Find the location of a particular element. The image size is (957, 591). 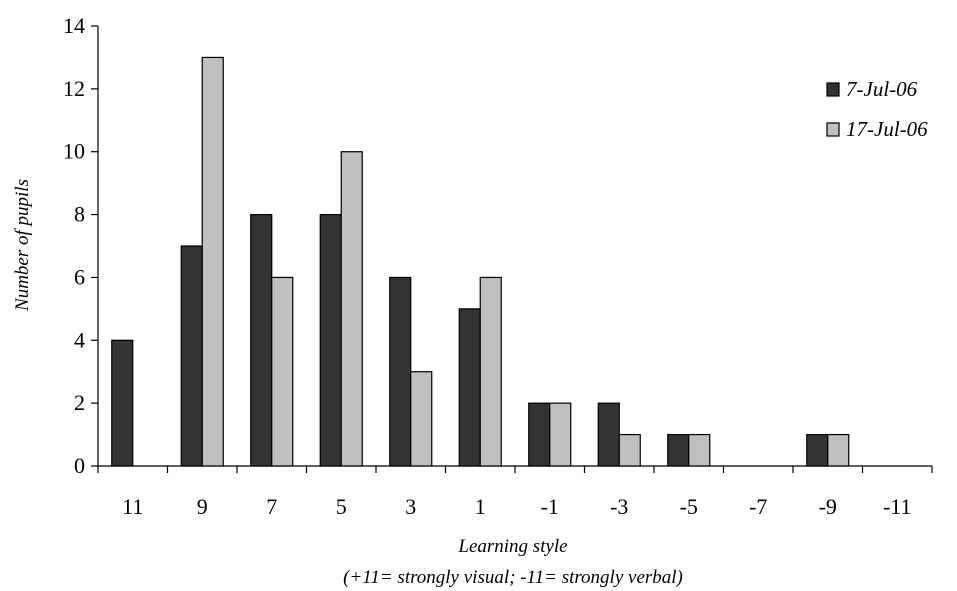

y-tick-label: 6 is located at coordinates (79, 276).